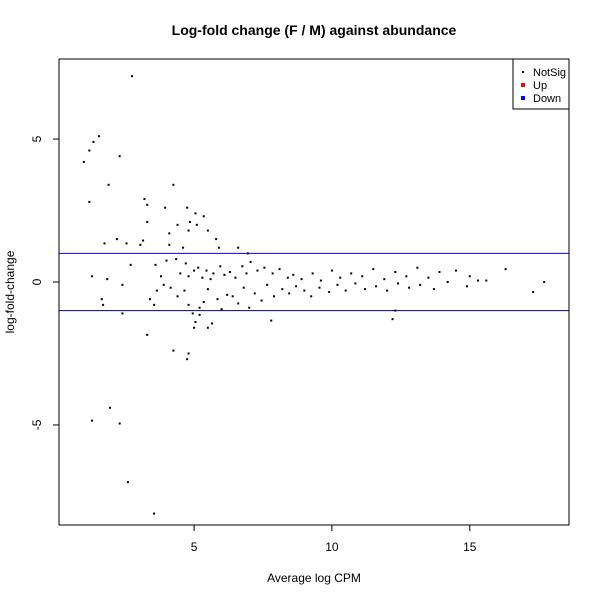 The image size is (600, 600). What do you see at coordinates (523, 98) in the screenshot?
I see `legend-marker-down` at bounding box center [523, 98].